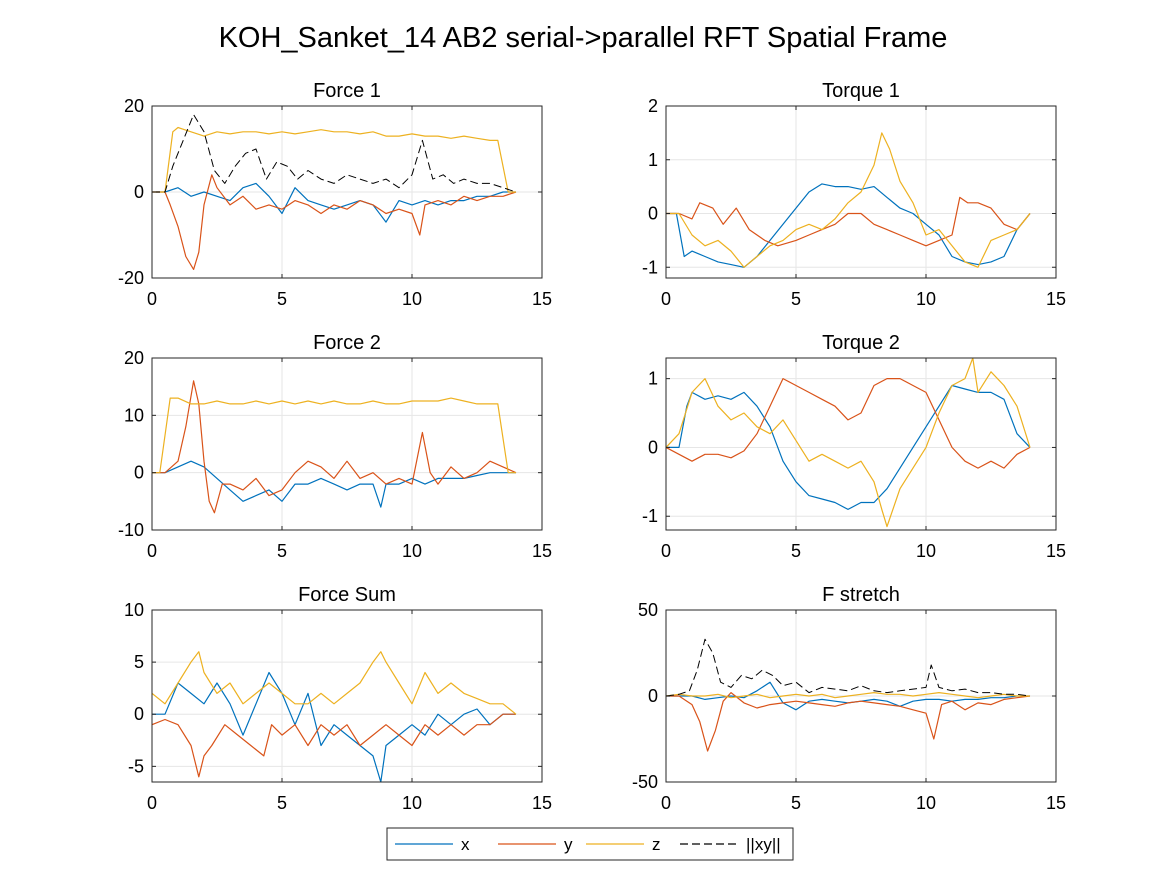 The image size is (1167, 875). Describe the element at coordinates (656, 844) in the screenshot. I see `legend-label: z` at that location.